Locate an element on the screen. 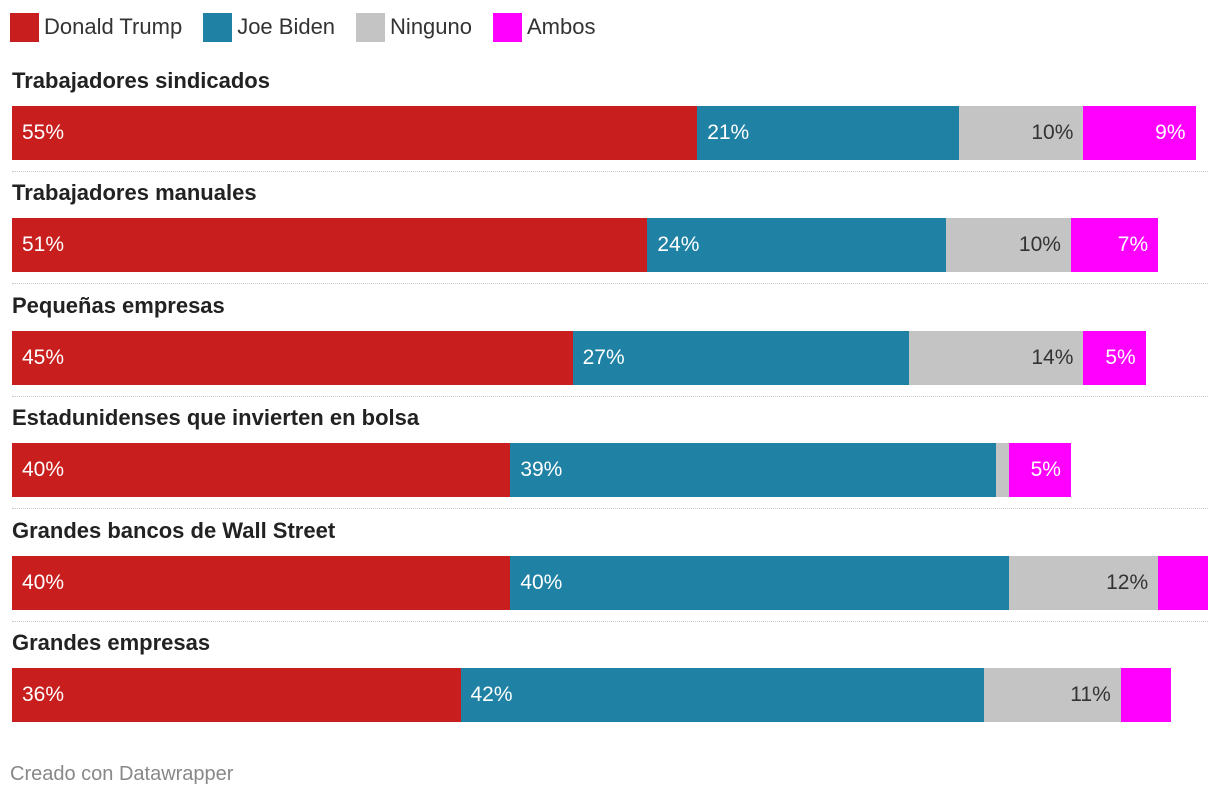  legend-label-ambos: Ambos is located at coordinates (561, 26).